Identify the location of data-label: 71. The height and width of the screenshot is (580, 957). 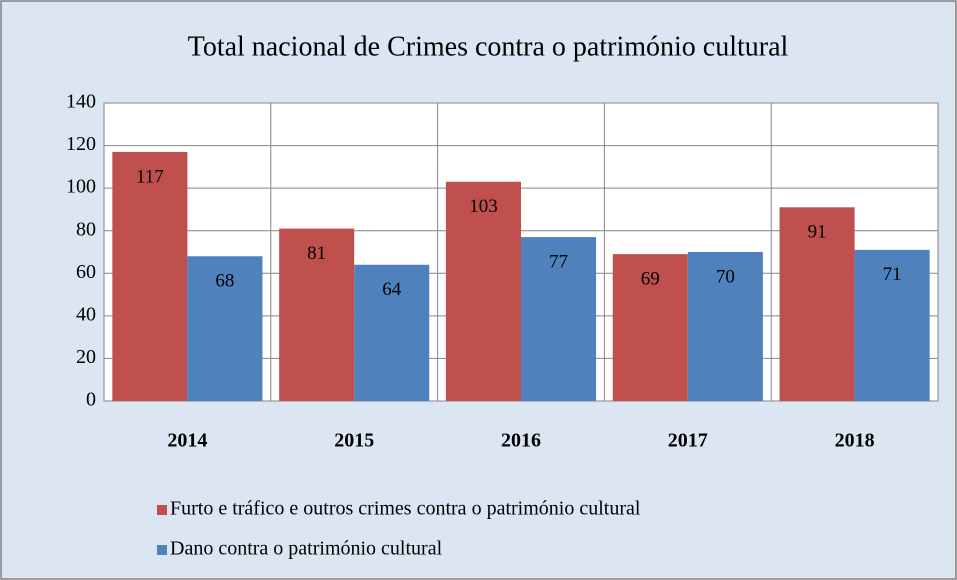
(892, 274).